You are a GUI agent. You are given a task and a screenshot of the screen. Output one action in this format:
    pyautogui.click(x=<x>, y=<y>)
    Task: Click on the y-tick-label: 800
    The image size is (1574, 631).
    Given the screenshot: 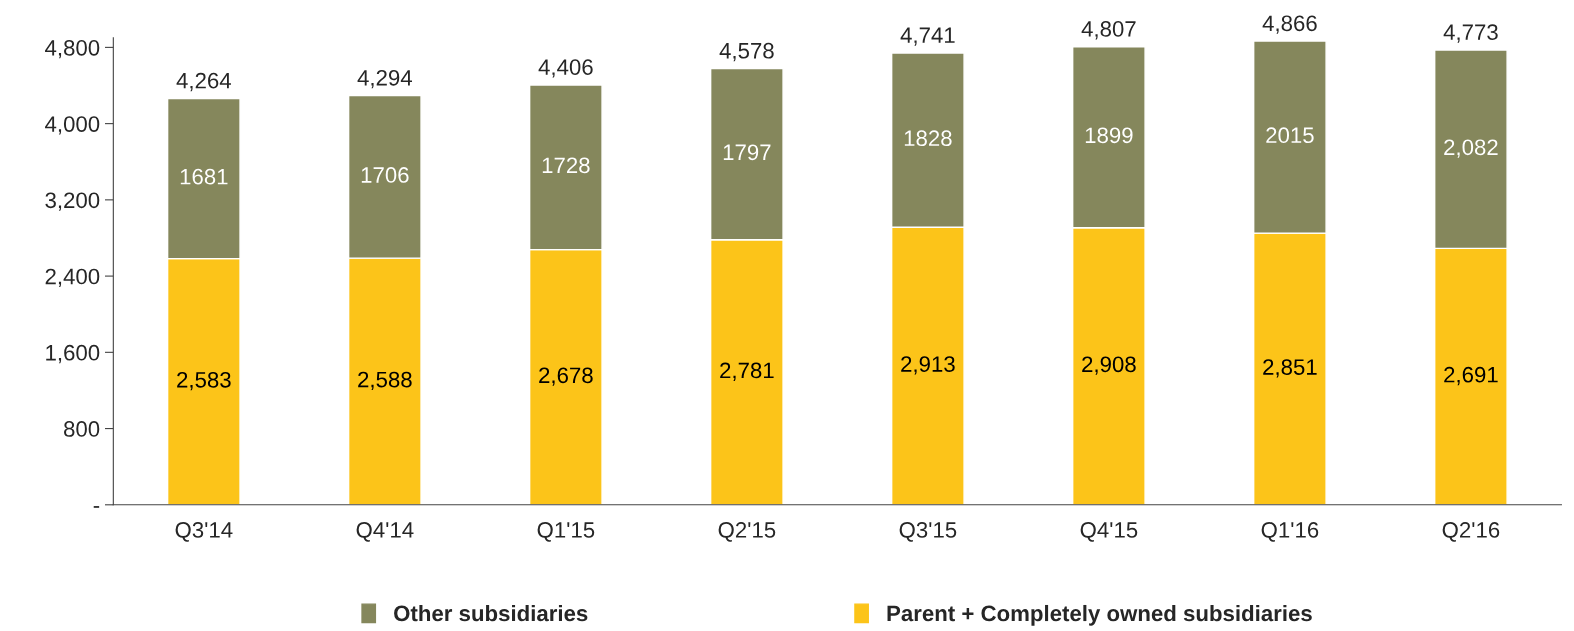 What is the action you would take?
    pyautogui.click(x=82, y=429)
    